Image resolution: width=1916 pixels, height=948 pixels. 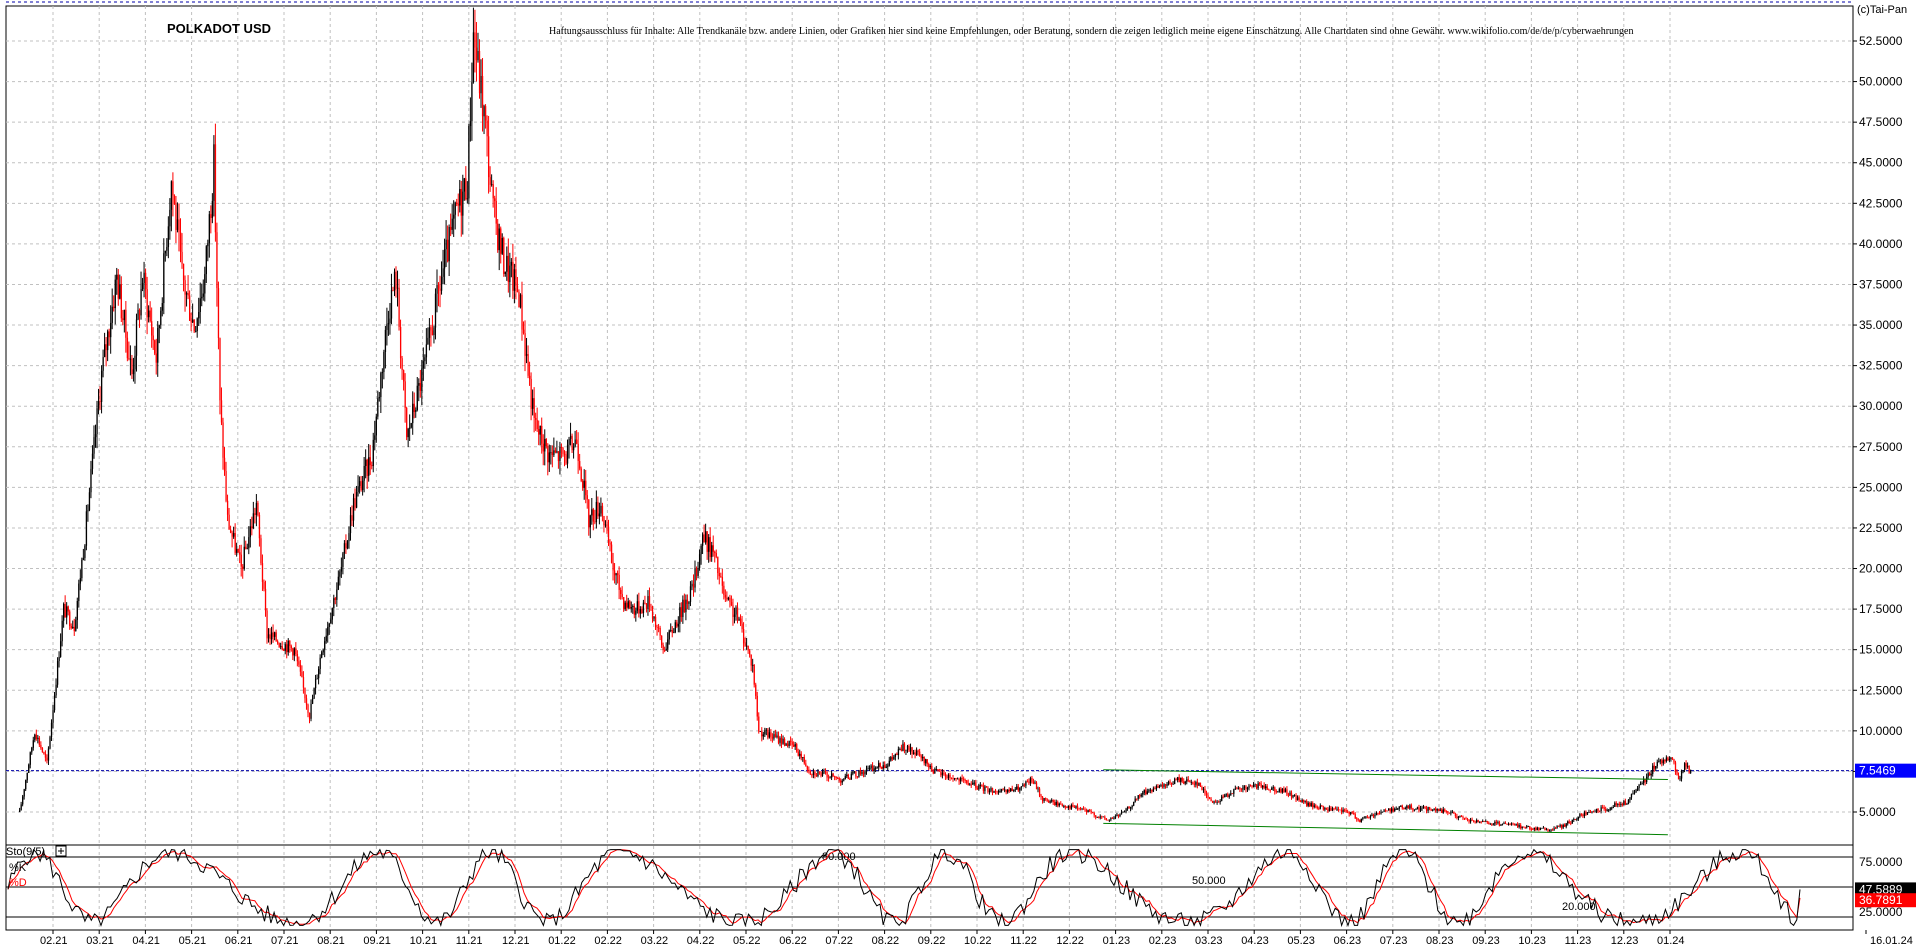 I want to click on time-tick-label: 08.21, so click(x=331, y=941).